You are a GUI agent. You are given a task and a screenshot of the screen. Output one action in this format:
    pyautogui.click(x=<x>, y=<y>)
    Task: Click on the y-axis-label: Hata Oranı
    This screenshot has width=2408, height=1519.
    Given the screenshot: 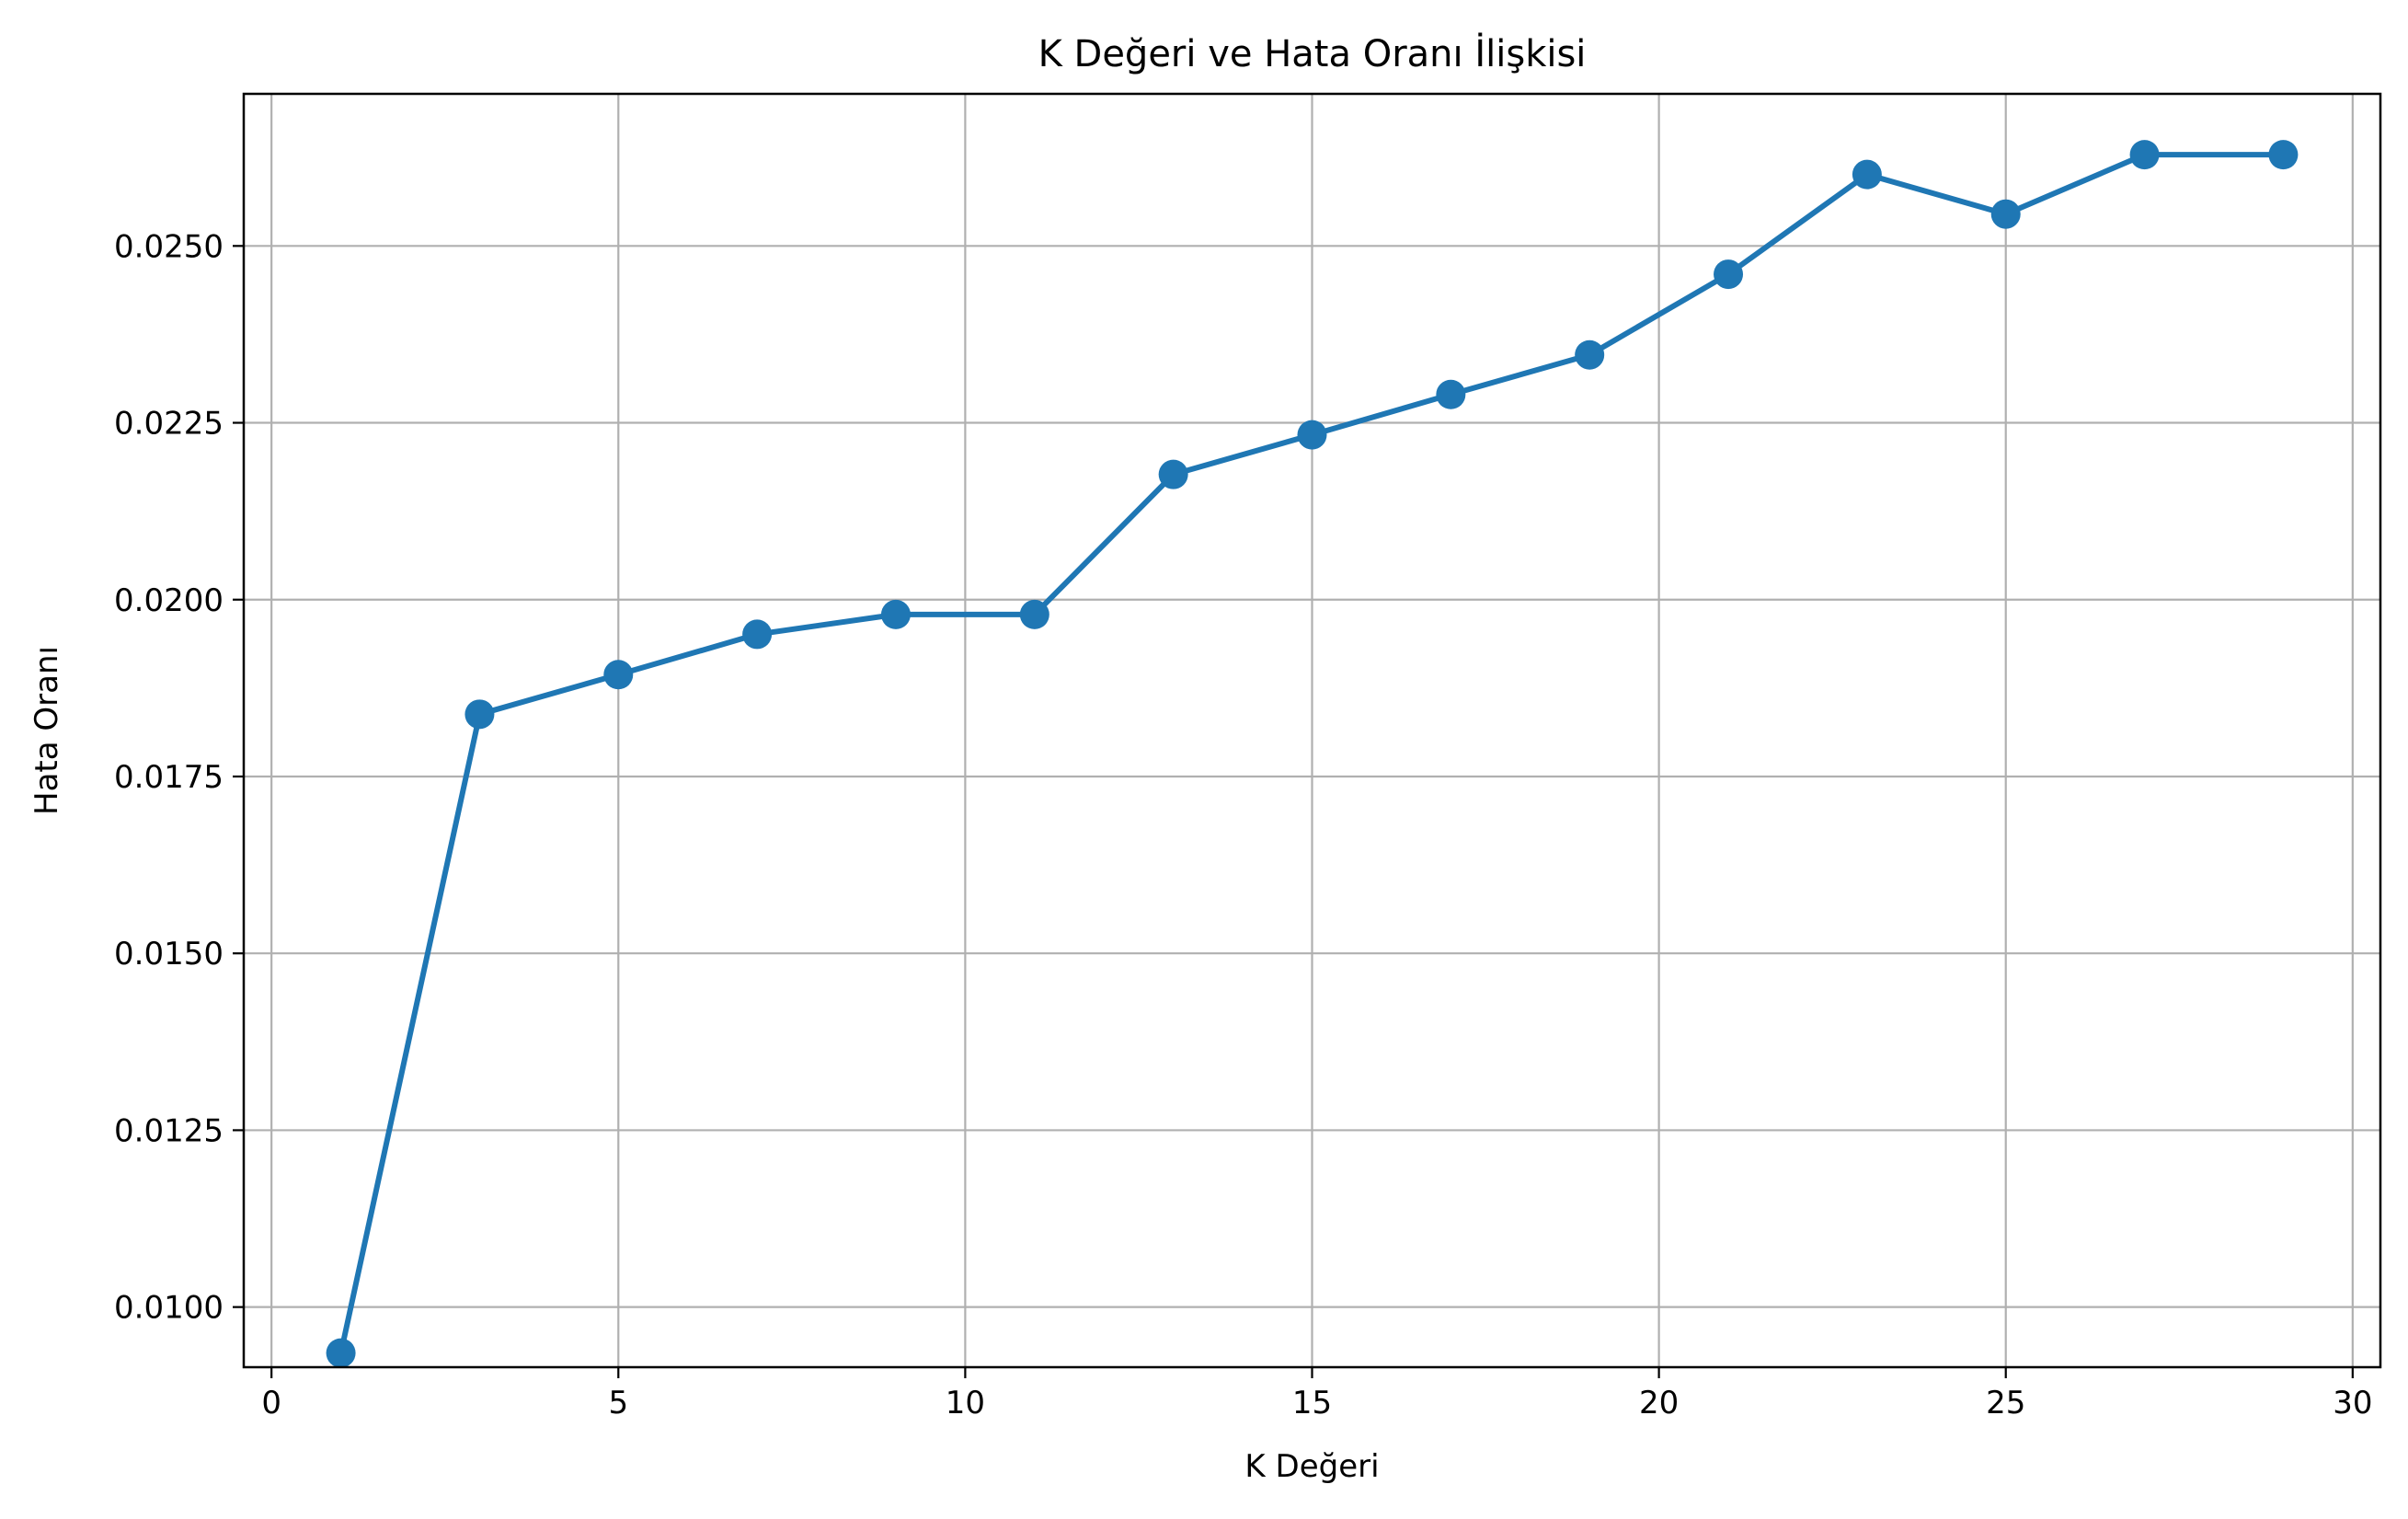 What is the action you would take?
    pyautogui.click(x=47, y=730)
    